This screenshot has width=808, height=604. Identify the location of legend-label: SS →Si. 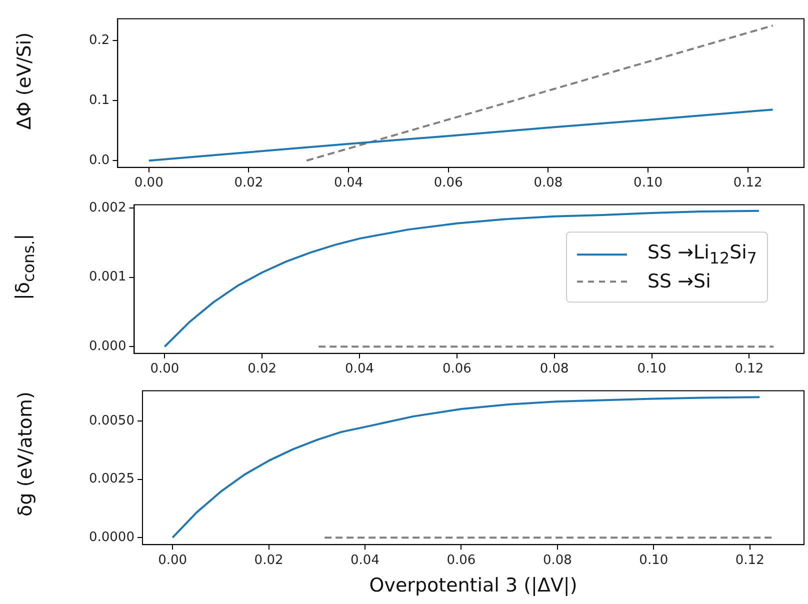
(679, 281).